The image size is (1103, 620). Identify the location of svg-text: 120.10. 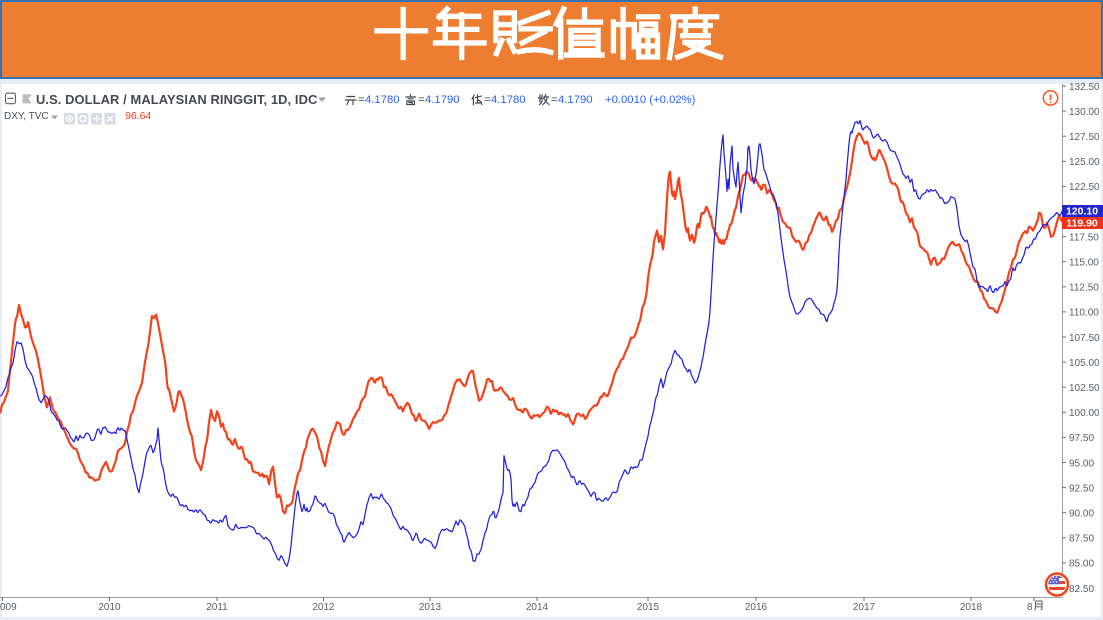
(1082, 212).